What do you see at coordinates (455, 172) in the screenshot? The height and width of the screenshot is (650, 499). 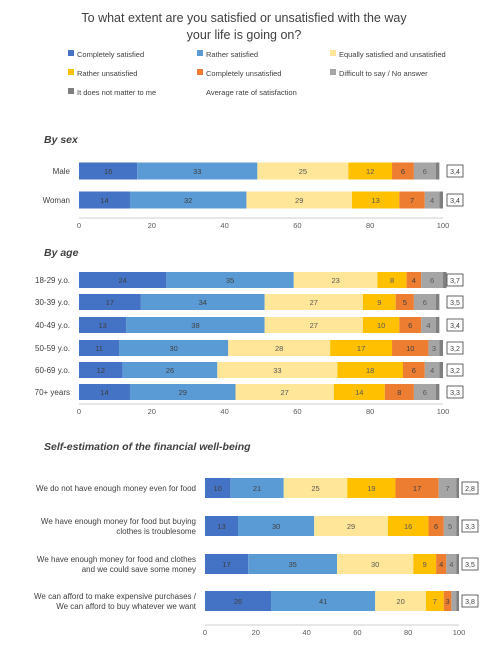 I see `average-value: 3,4` at bounding box center [455, 172].